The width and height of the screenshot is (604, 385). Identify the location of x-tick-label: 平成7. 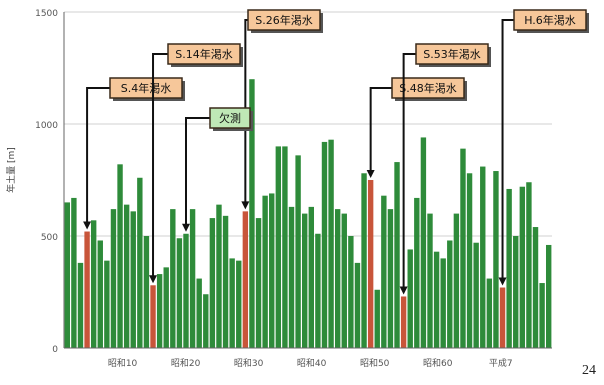
(501, 363).